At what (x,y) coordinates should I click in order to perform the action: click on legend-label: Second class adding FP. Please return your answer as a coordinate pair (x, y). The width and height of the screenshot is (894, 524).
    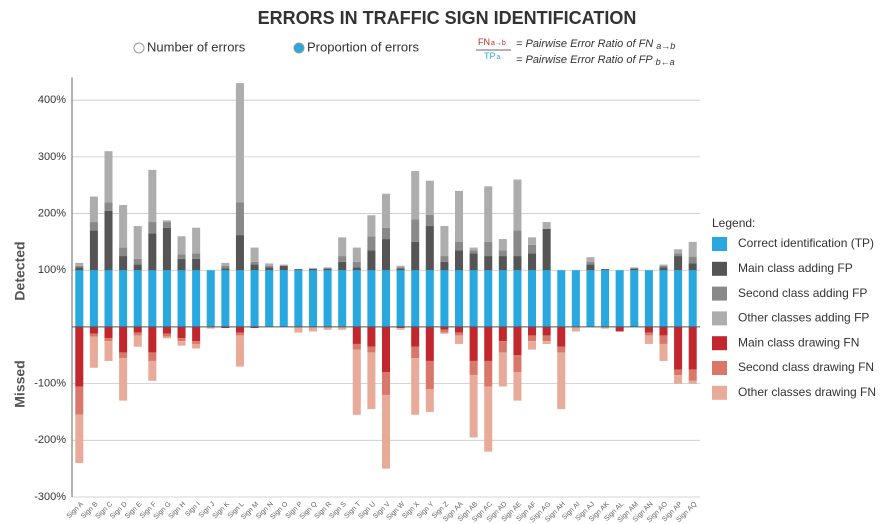
    Looking at the image, I should click on (802, 293).